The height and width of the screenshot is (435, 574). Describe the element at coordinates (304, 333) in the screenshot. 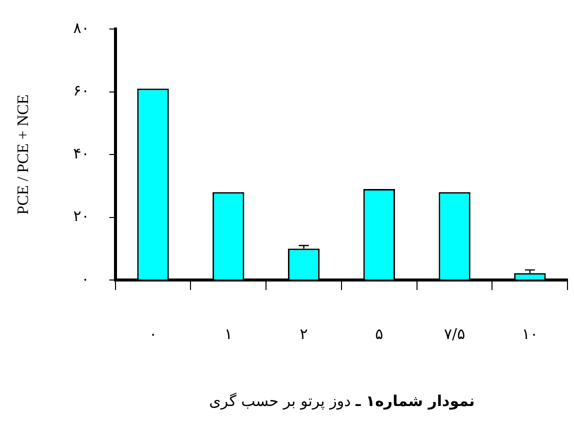

I see `x-tick-label: ۲` at that location.